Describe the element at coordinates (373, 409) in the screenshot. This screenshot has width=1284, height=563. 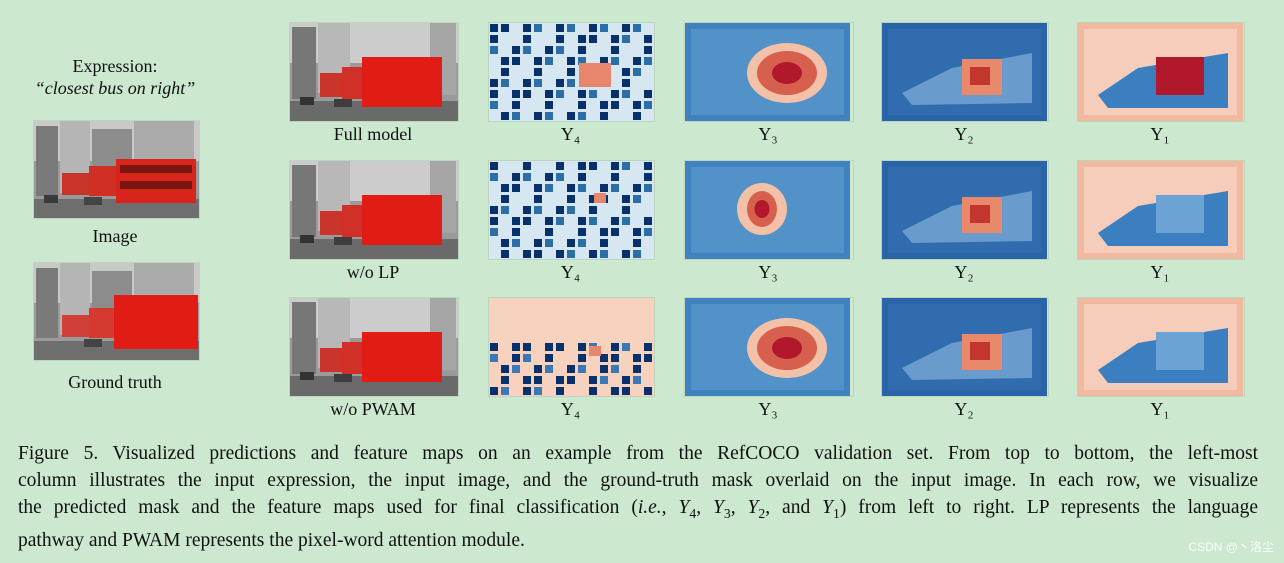
I see `model-variant-label: w/o PWAM` at that location.